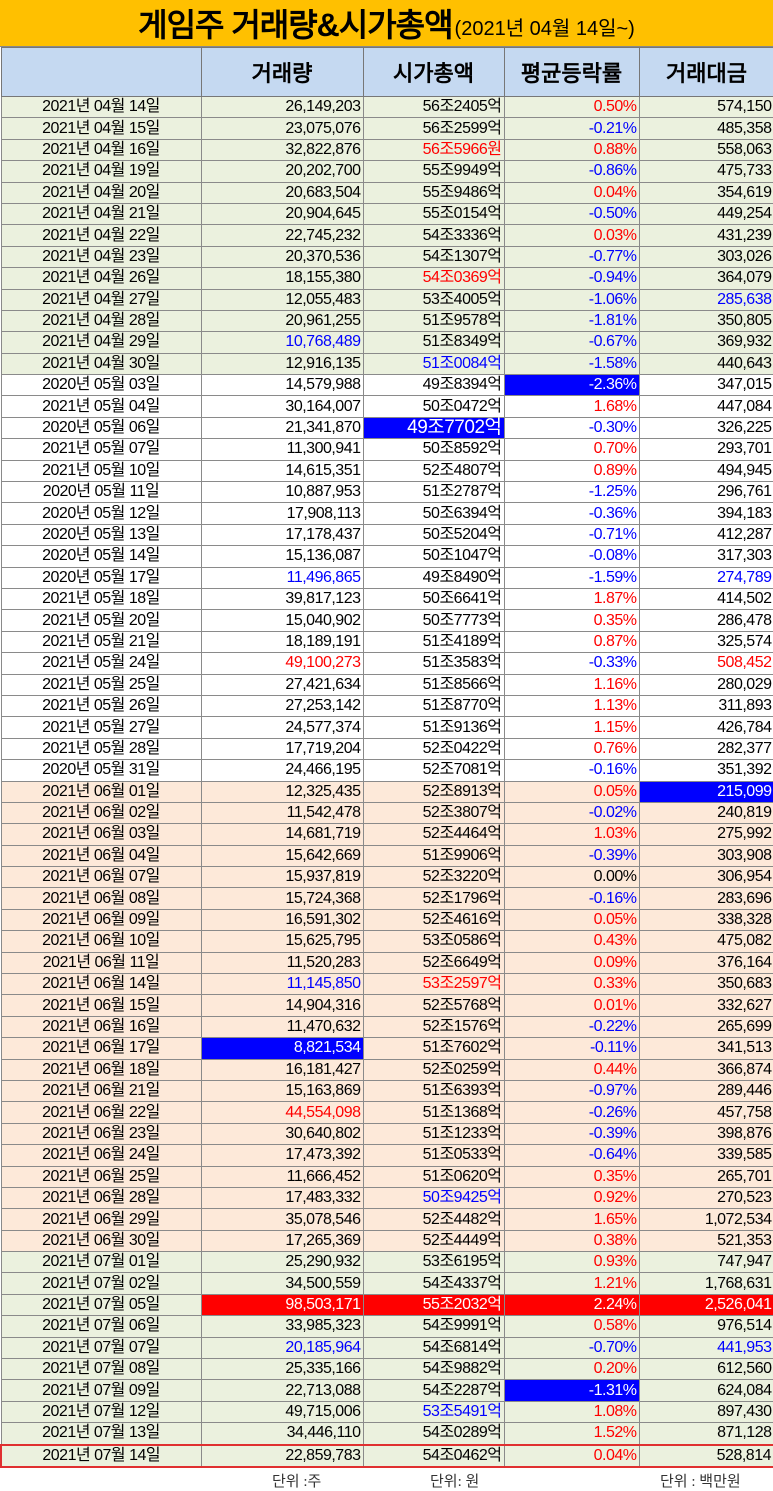 Image resolution: width=773 pixels, height=1491 pixels. I want to click on volume-cell: 18,155,380, so click(282, 278).